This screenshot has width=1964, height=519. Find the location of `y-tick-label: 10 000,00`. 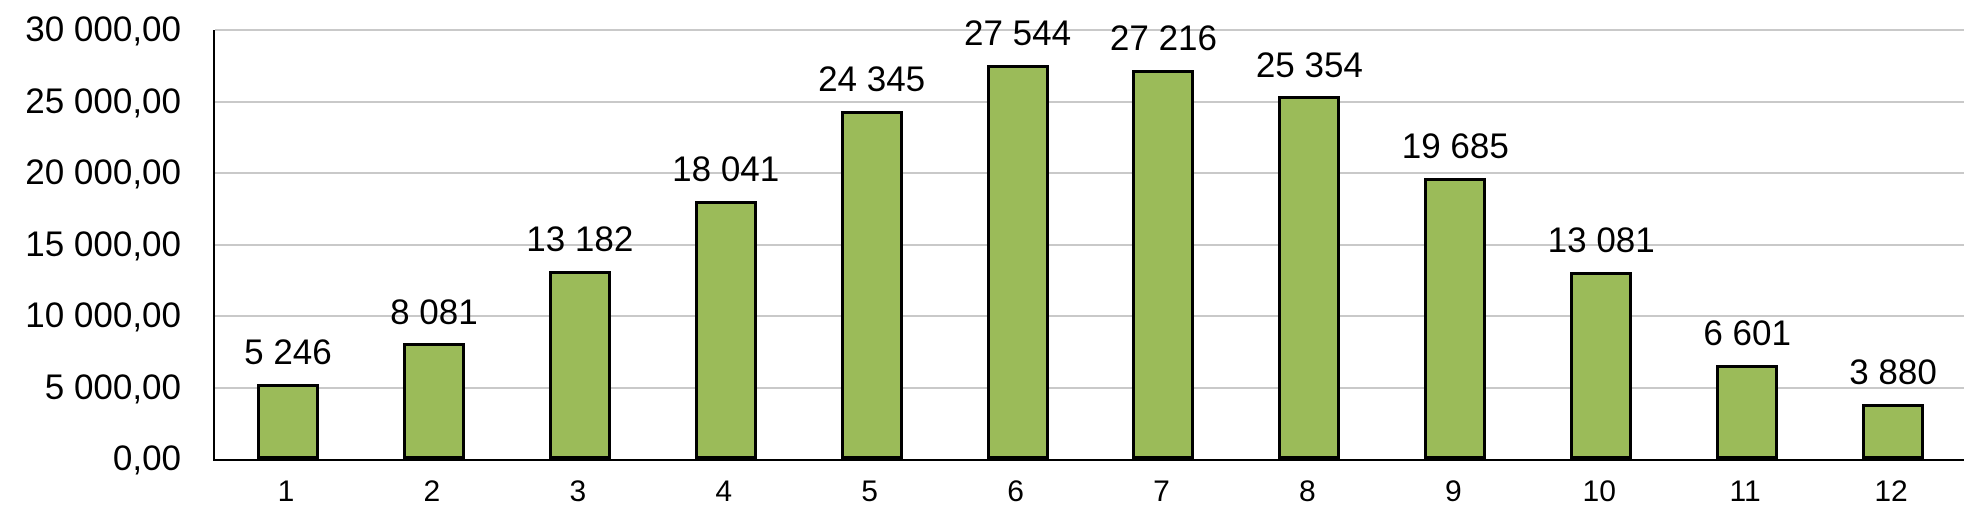

y-tick-label: 10 000,00 is located at coordinates (103, 315).